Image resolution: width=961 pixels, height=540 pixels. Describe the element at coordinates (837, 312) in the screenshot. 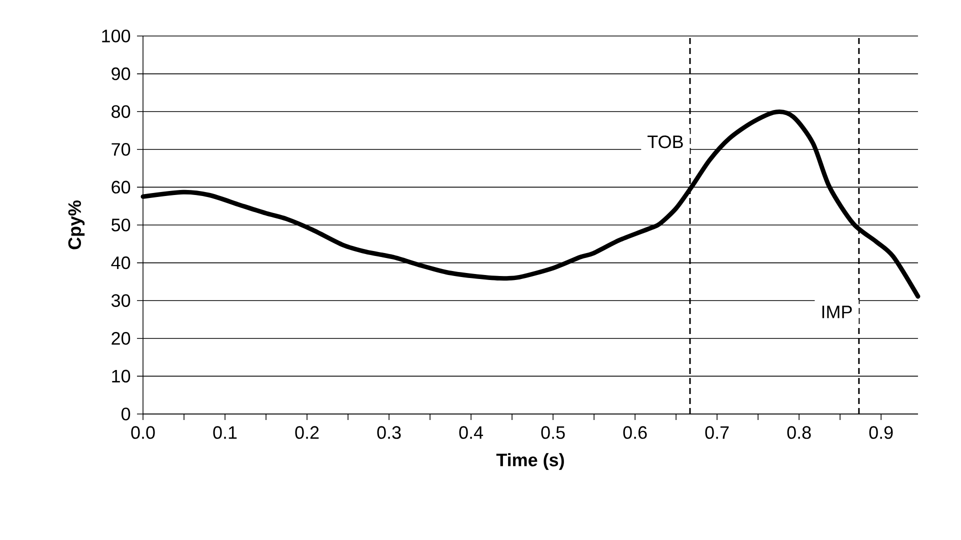

I see `ref-line-label: IMP` at that location.